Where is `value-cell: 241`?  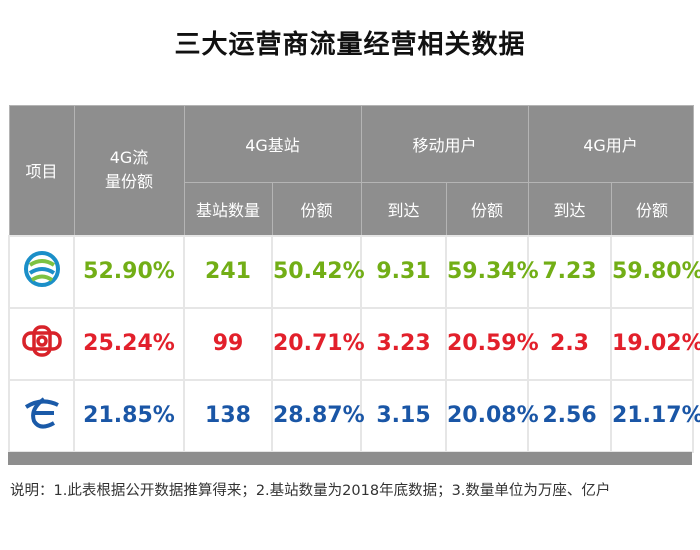
value-cell: 241 is located at coordinates (228, 271).